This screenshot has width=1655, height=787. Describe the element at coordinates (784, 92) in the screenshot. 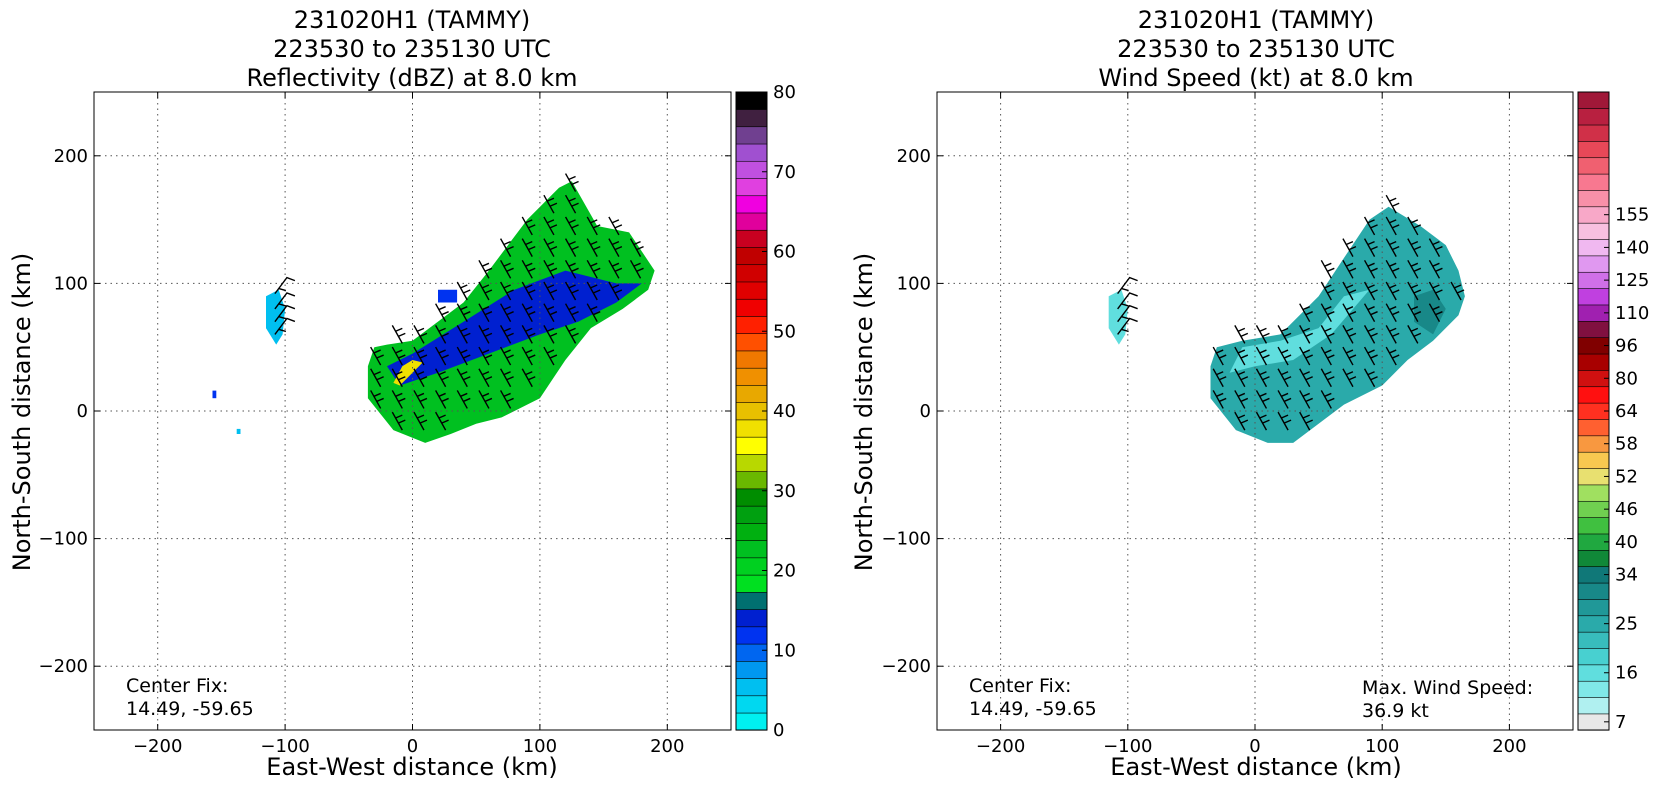

I see `colorbar-tick-label: 80` at that location.